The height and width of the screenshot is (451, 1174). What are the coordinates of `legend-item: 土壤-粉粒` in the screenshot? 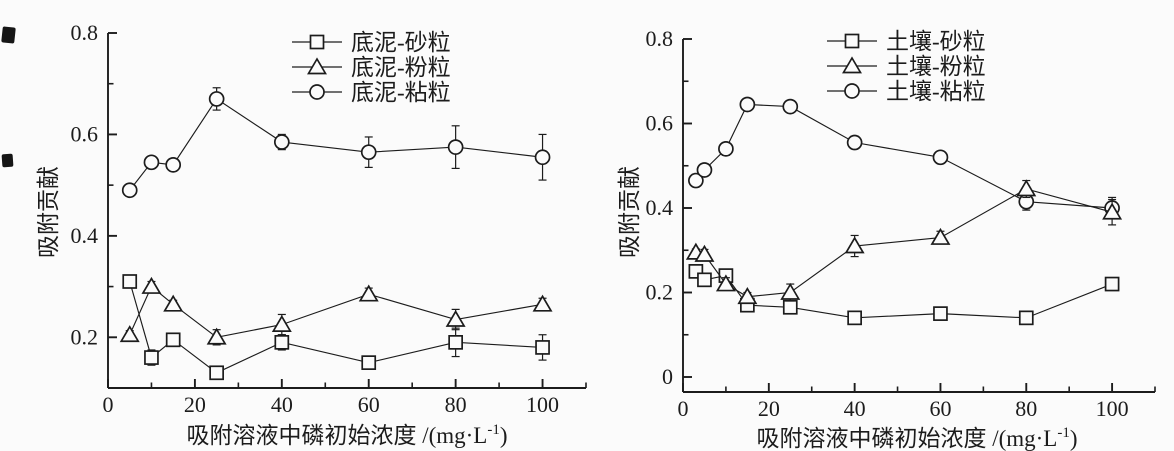 It's located at (906, 66).